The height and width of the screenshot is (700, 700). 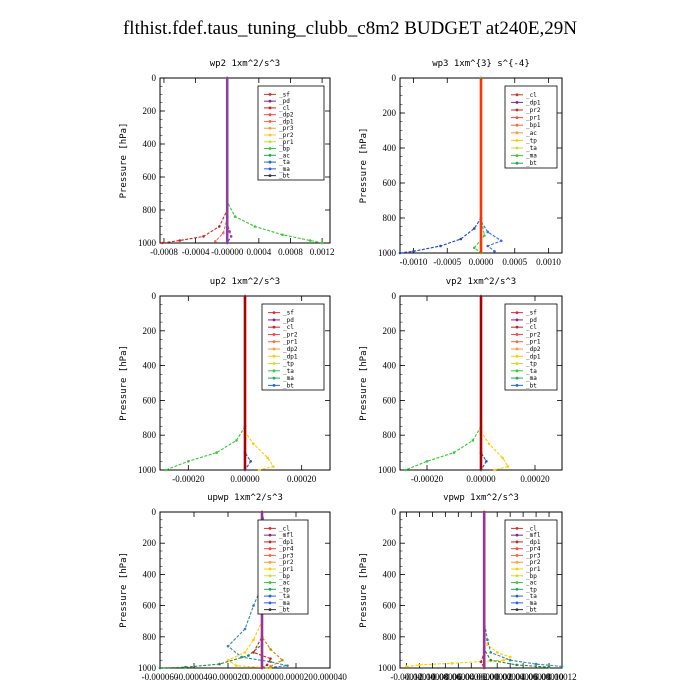 What do you see at coordinates (284, 596) in the screenshot?
I see `legend-entry: _ta` at bounding box center [284, 596].